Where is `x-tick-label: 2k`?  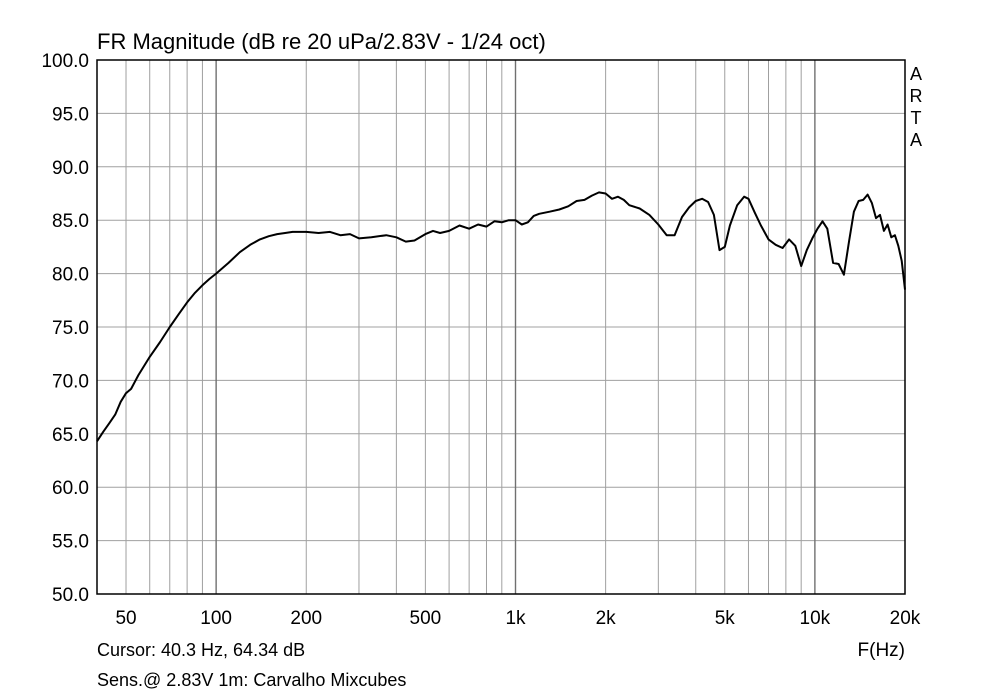 x-tick-label: 2k is located at coordinates (606, 618).